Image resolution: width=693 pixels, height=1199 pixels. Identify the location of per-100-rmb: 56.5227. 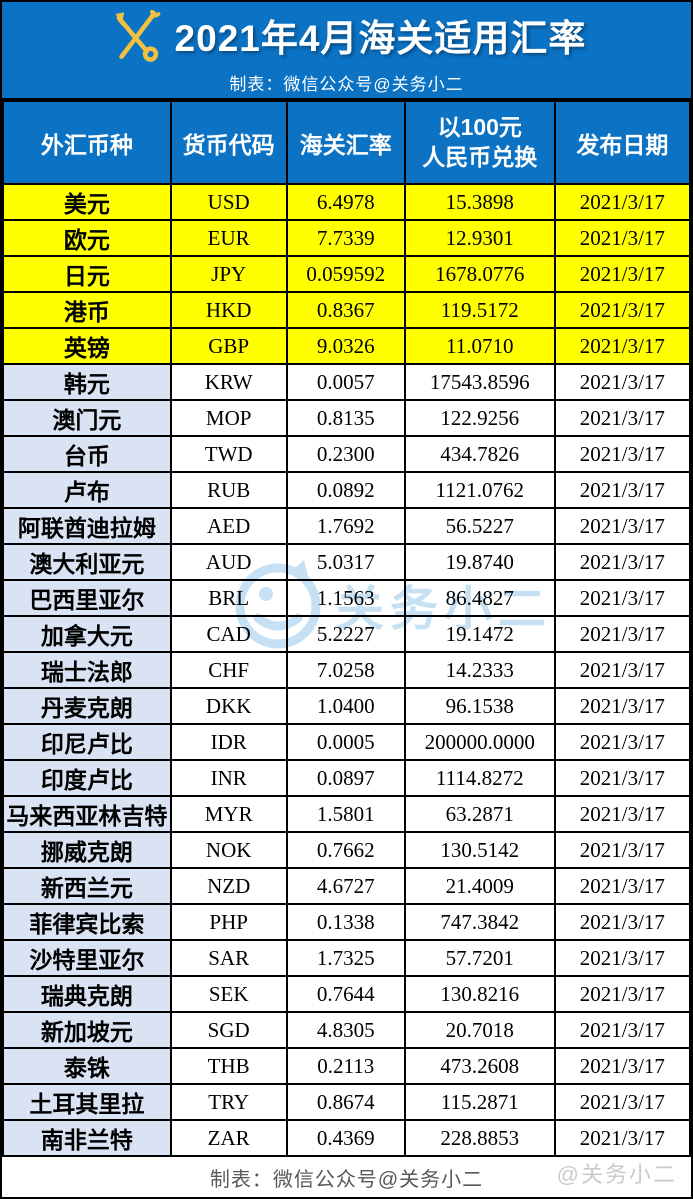
(479, 526).